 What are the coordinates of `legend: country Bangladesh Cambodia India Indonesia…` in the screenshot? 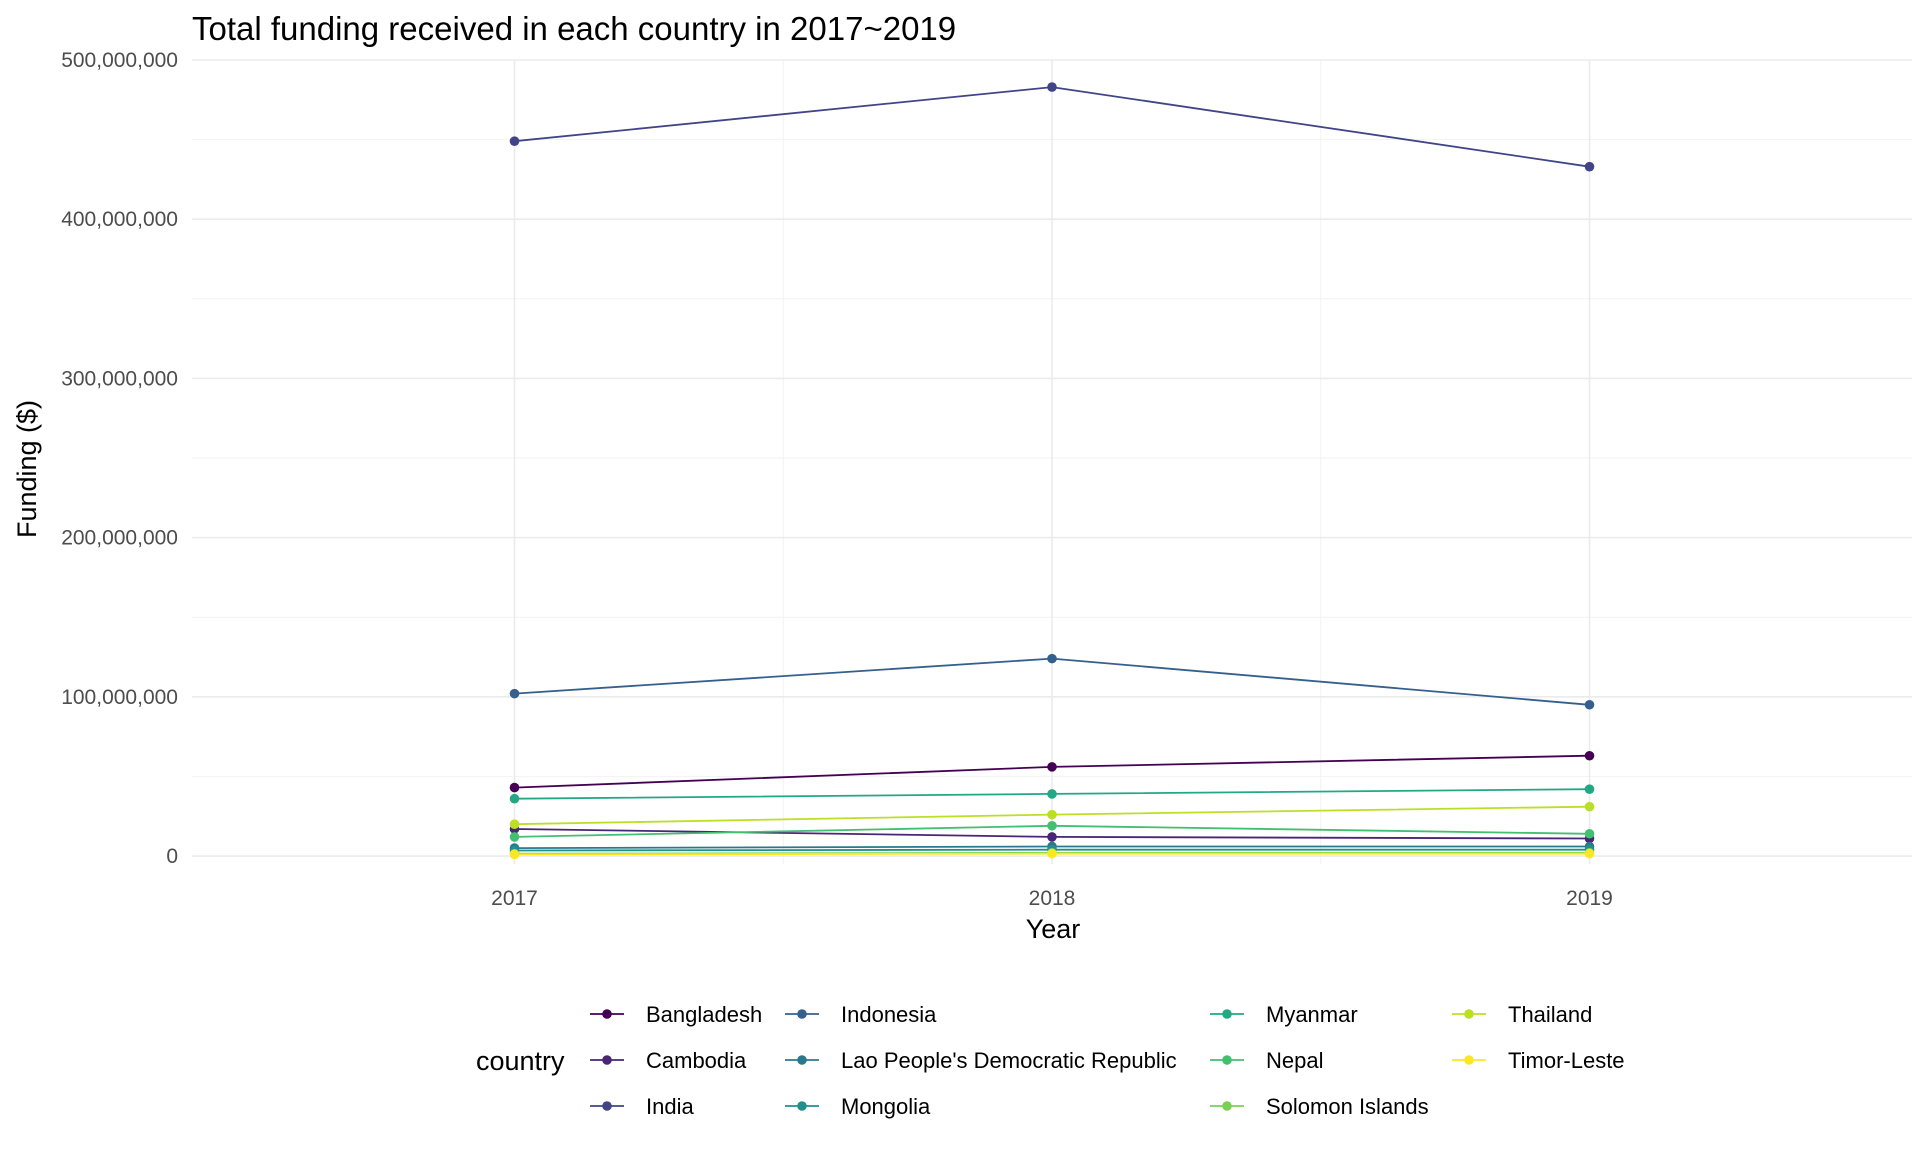 It's located at (1050, 1060).